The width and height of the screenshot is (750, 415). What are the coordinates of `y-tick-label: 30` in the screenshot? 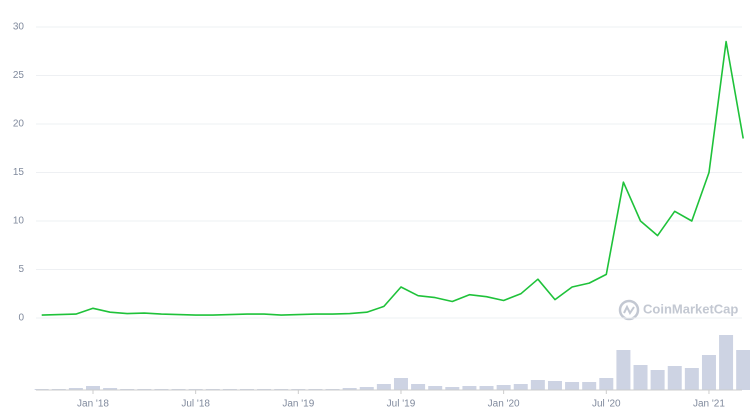 It's located at (19, 27).